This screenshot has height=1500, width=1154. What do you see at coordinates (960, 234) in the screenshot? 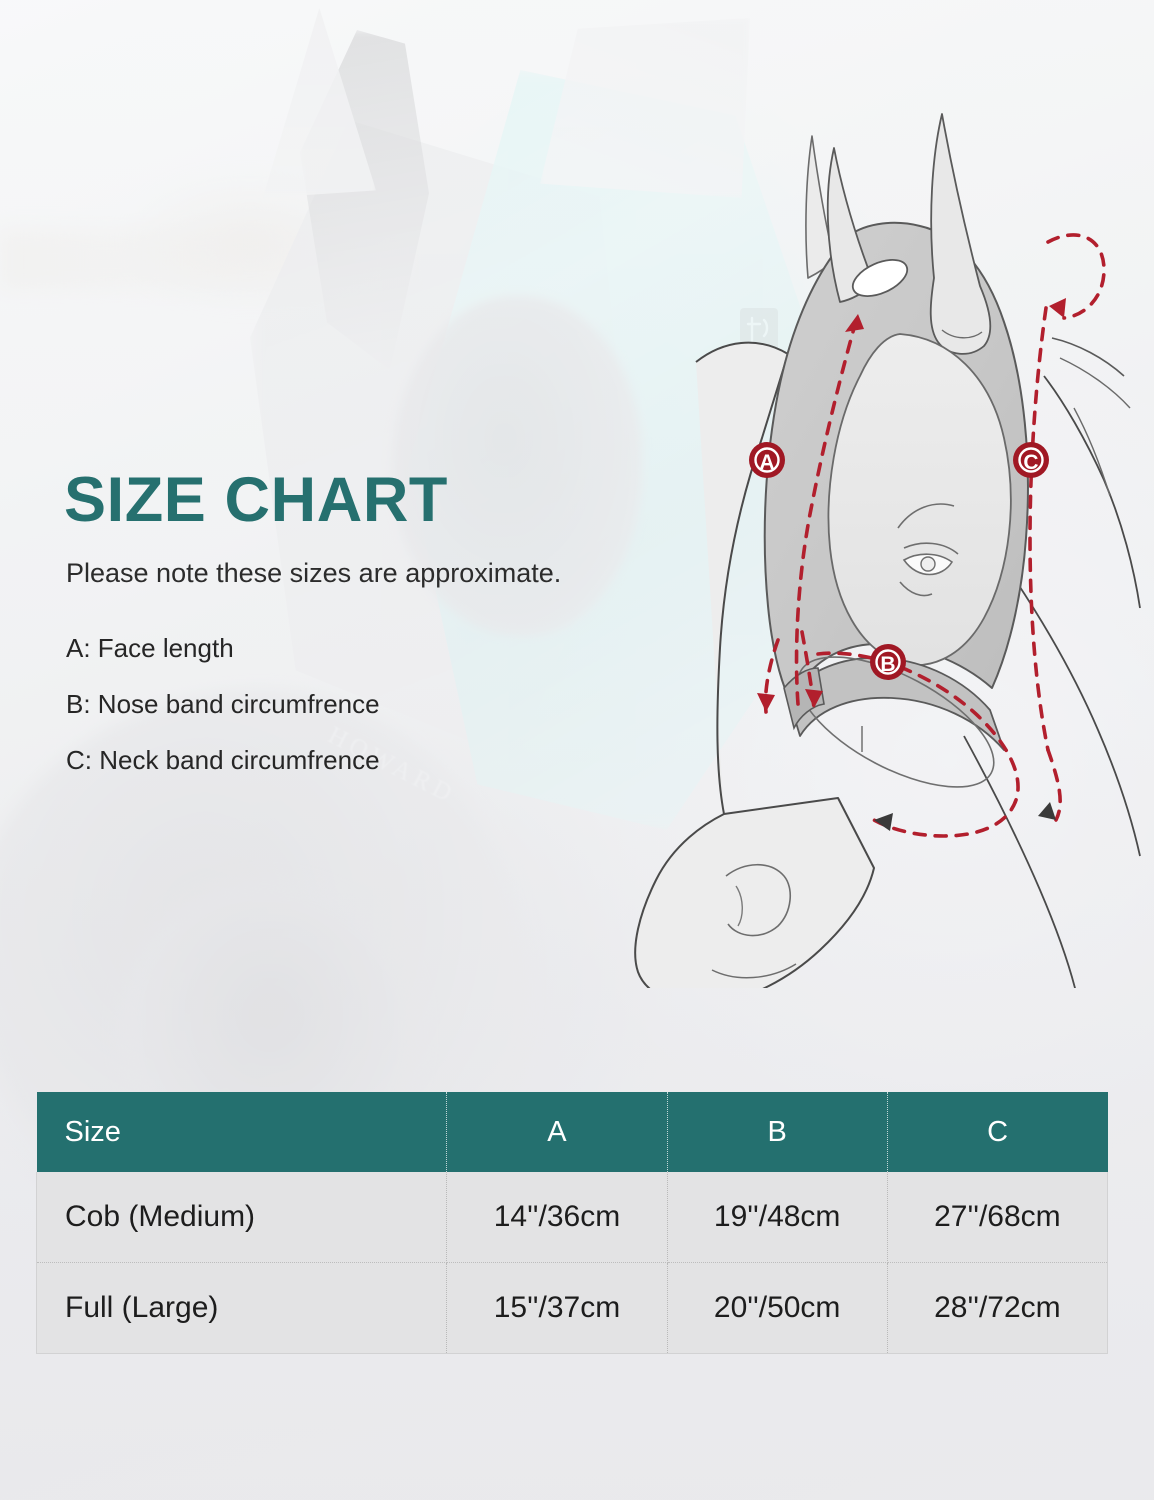
I see `mask-ear-pocket-right` at bounding box center [960, 234].